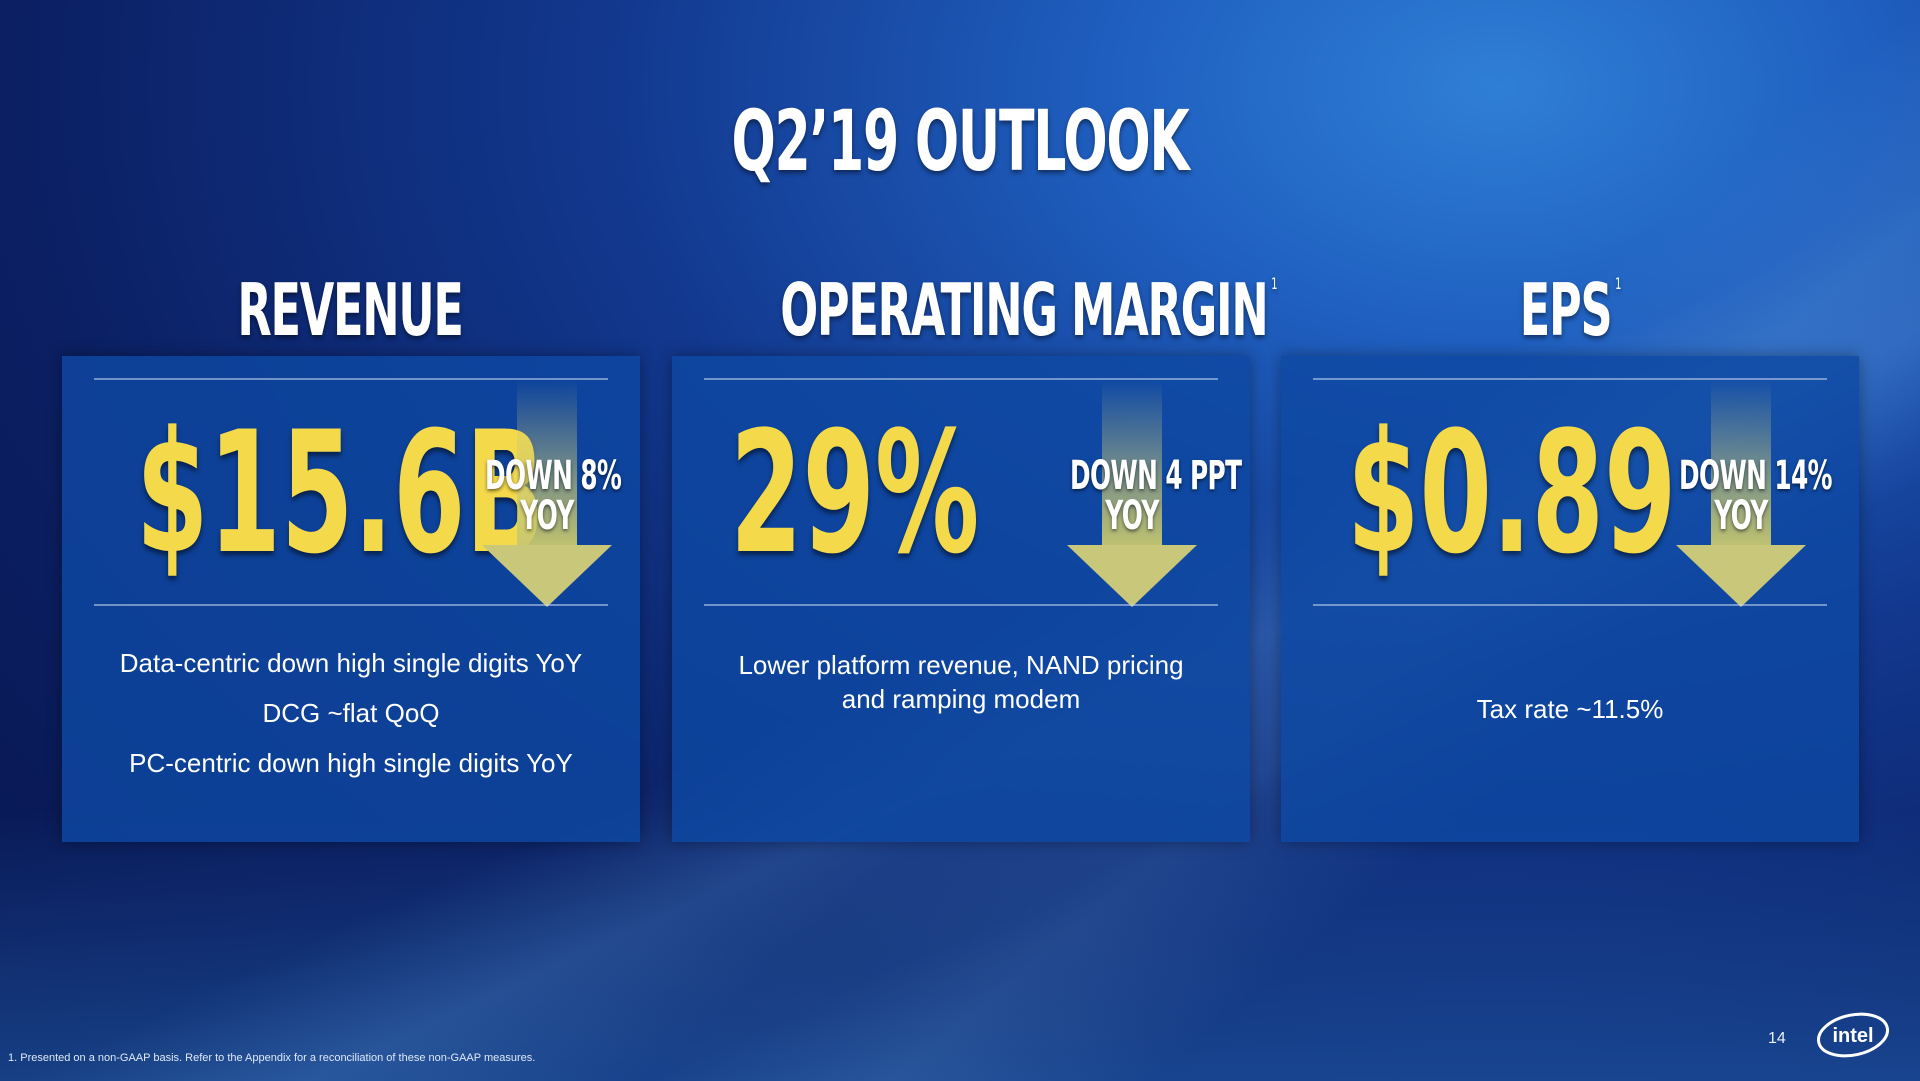 This screenshot has height=1081, width=1920. What do you see at coordinates (1512, 493) in the screenshot?
I see `eps-value: $0.89` at bounding box center [1512, 493].